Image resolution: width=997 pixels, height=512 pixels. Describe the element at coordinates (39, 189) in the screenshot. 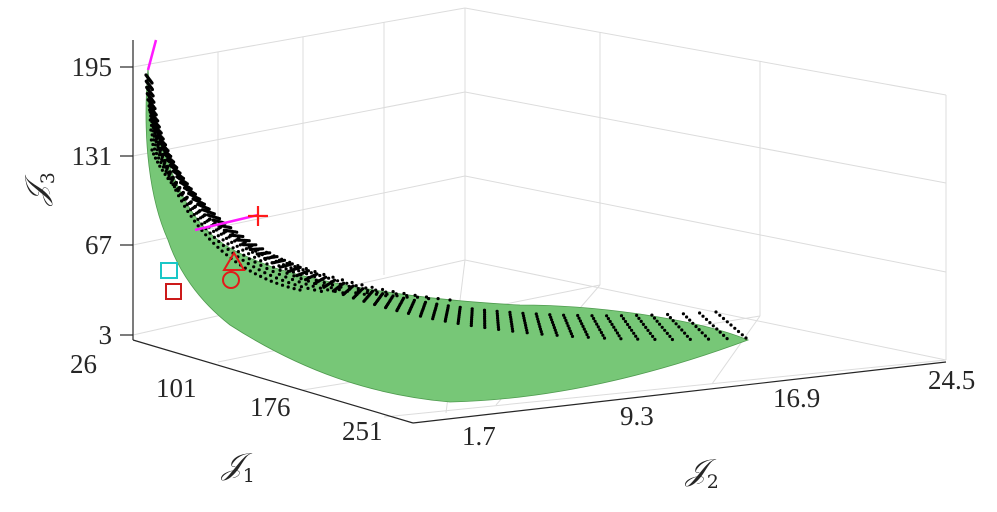

I see `z-axis-label: 𝒥3` at that location.